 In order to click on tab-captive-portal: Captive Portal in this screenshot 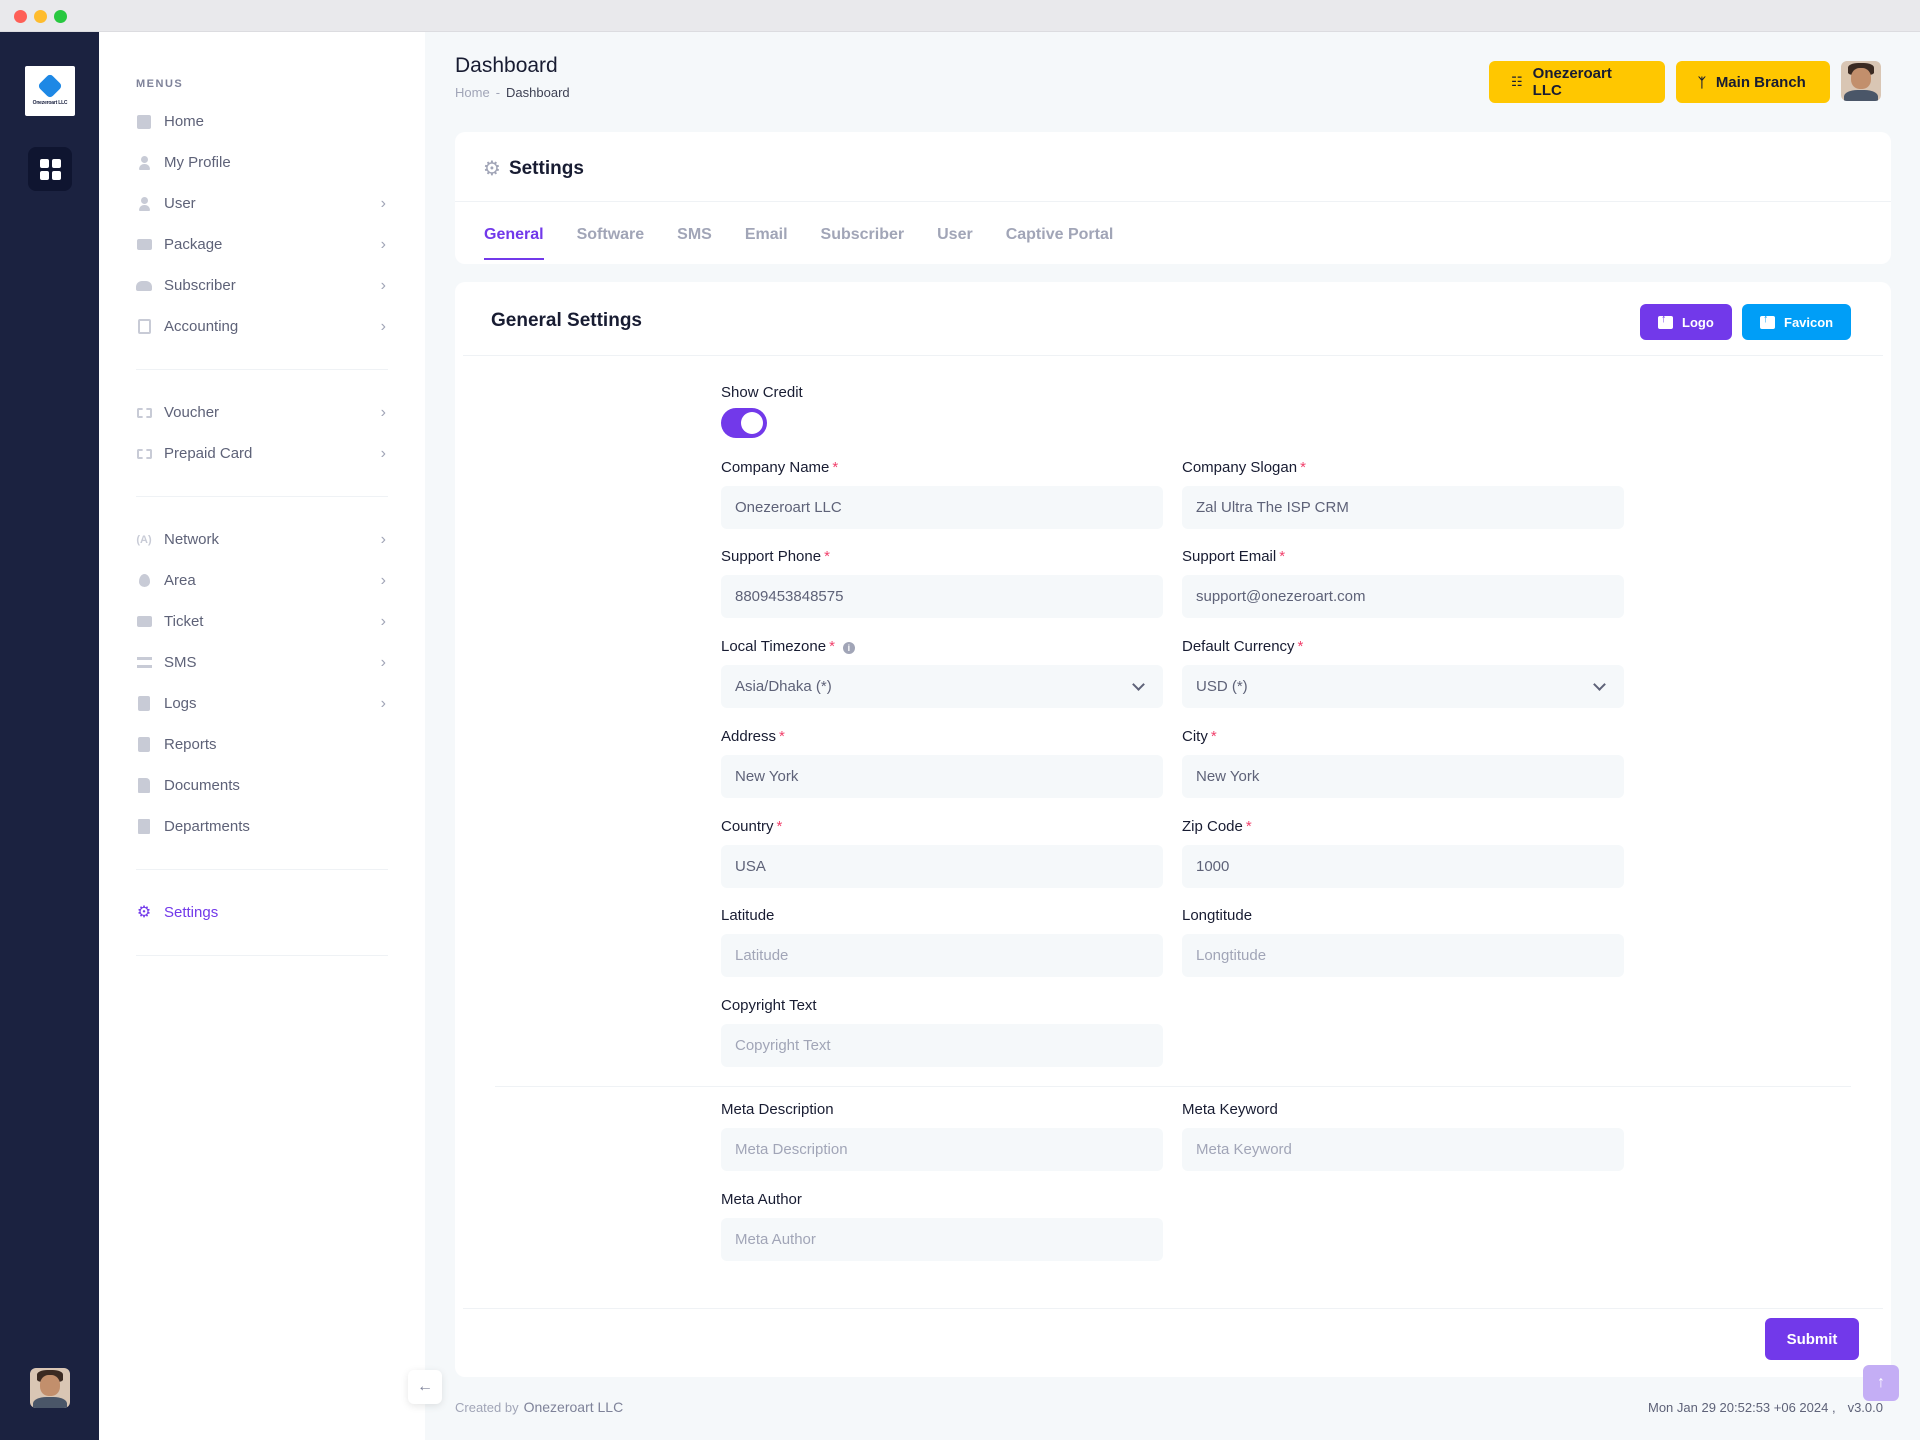, I will do `click(1059, 234)`.